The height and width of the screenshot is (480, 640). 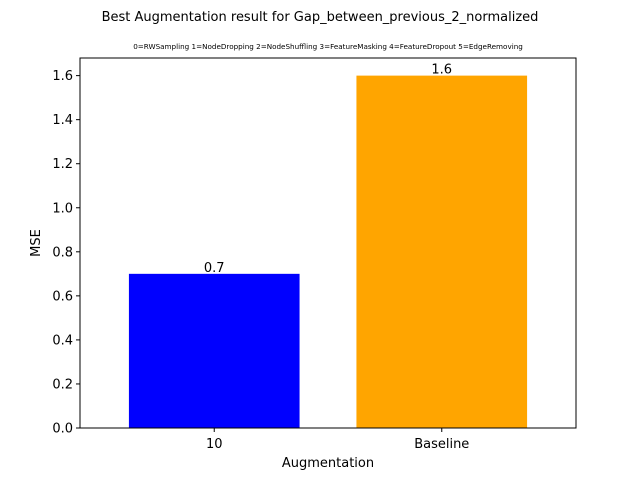 What do you see at coordinates (62, 208) in the screenshot?
I see `y-tick-label-5: 1.0` at bounding box center [62, 208].